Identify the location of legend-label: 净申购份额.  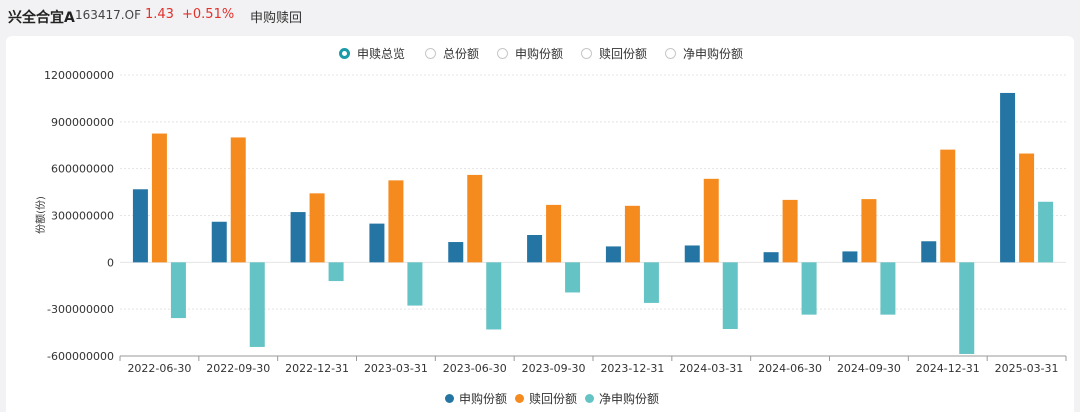
(629, 399).